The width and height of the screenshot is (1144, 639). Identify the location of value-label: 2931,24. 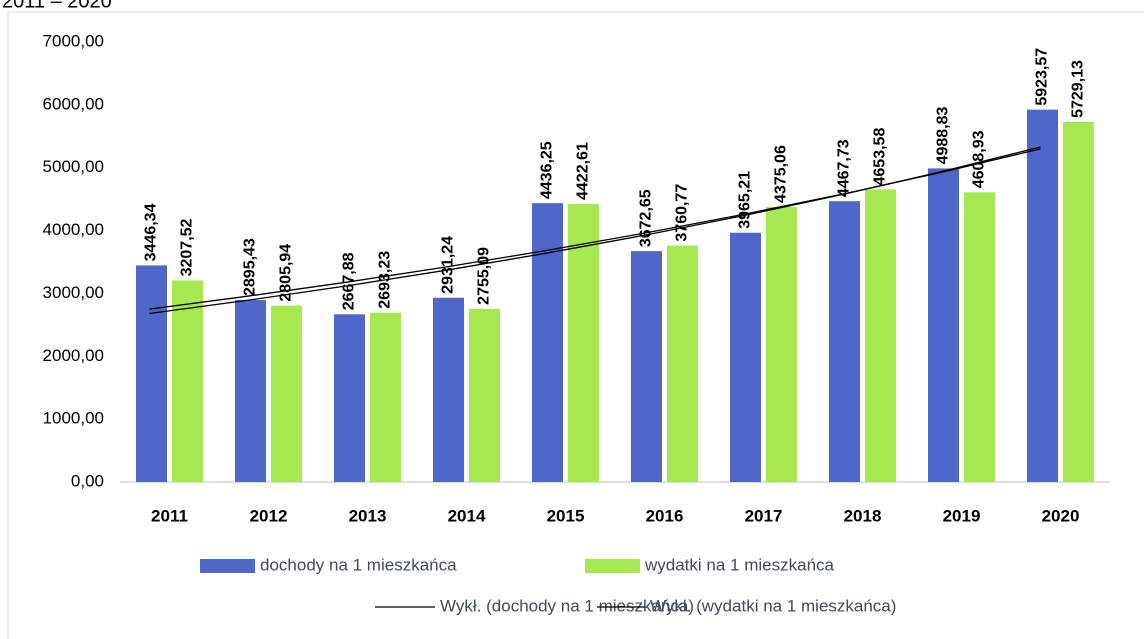
(448, 265).